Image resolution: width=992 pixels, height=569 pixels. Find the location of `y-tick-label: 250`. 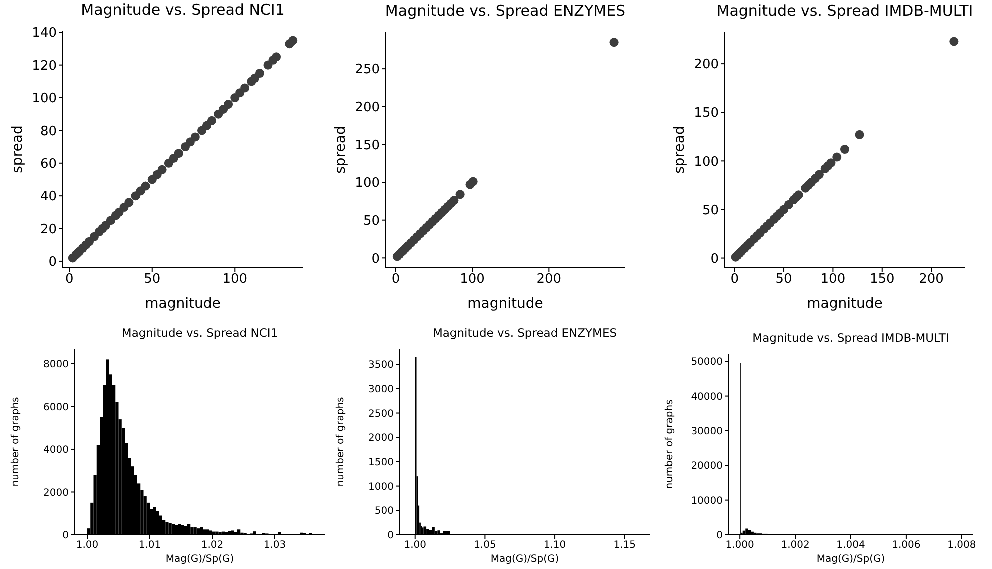

y-tick-label: 250 is located at coordinates (367, 70).